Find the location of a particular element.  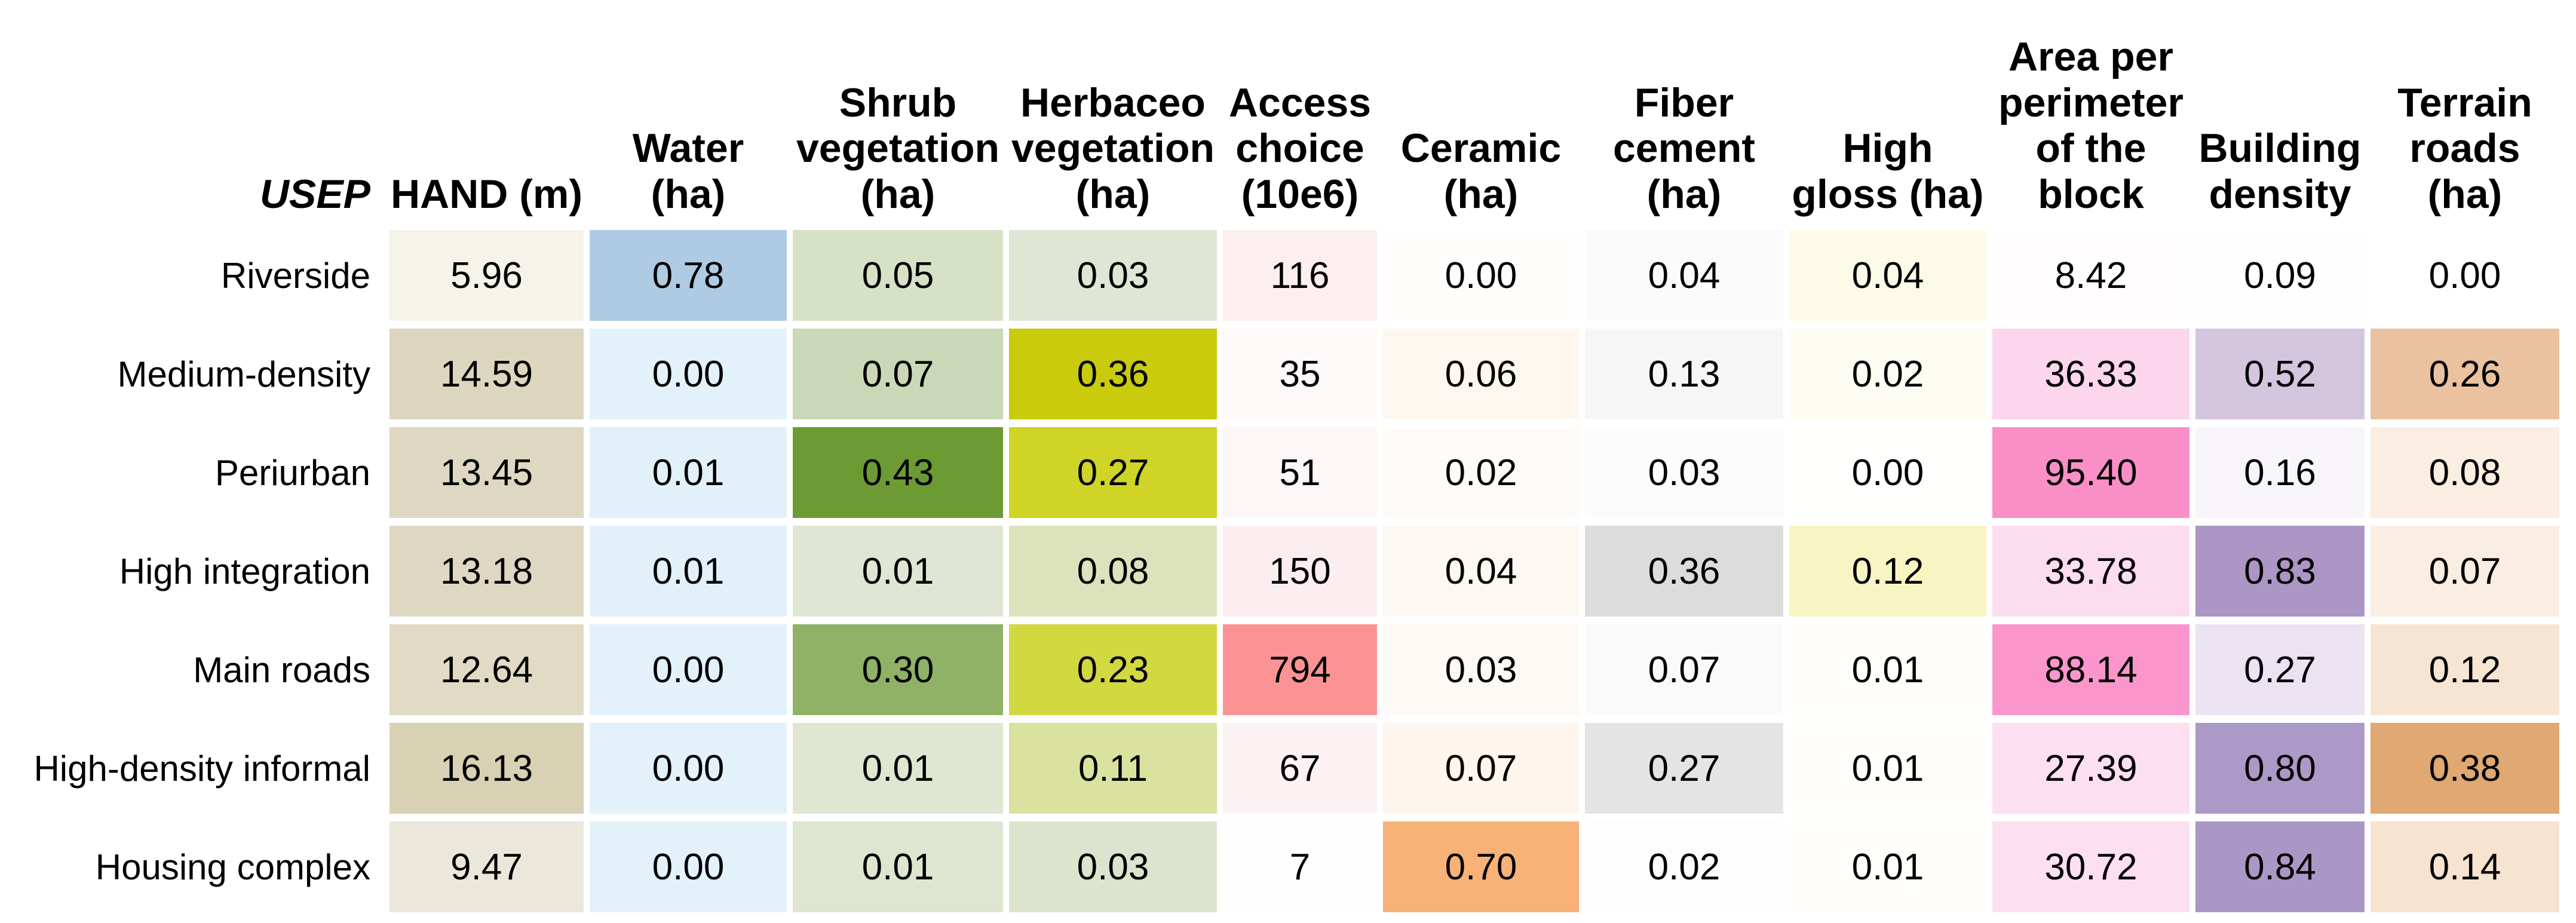

cell-high-density-informal-ceramic: 0.07 is located at coordinates (1481, 769).